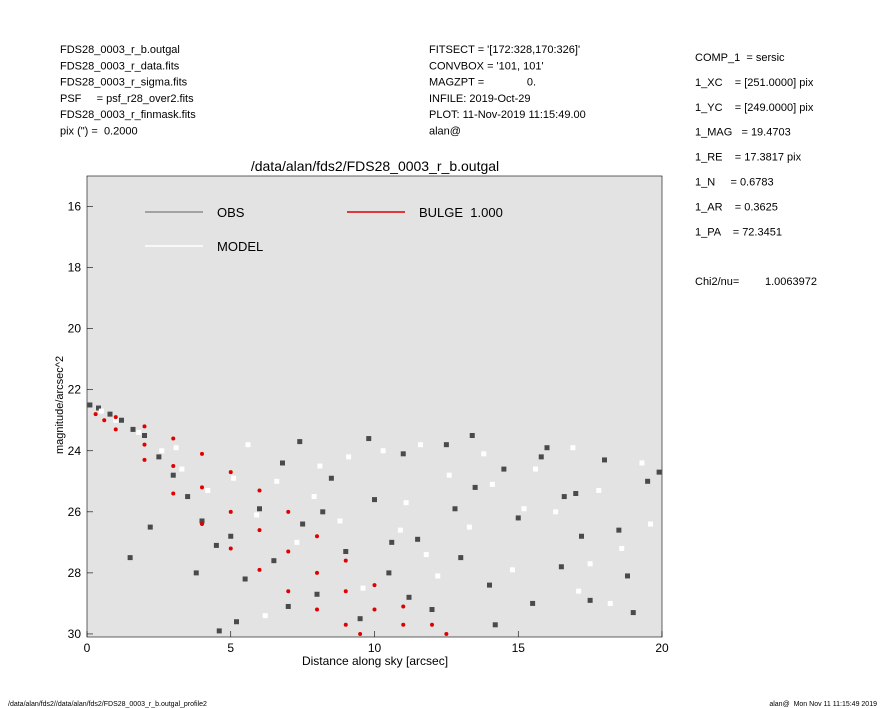 Image resolution: width=885 pixels, height=708 pixels. I want to click on header-left-line: FDS28_0003_r_sigma.fits, so click(124, 83).